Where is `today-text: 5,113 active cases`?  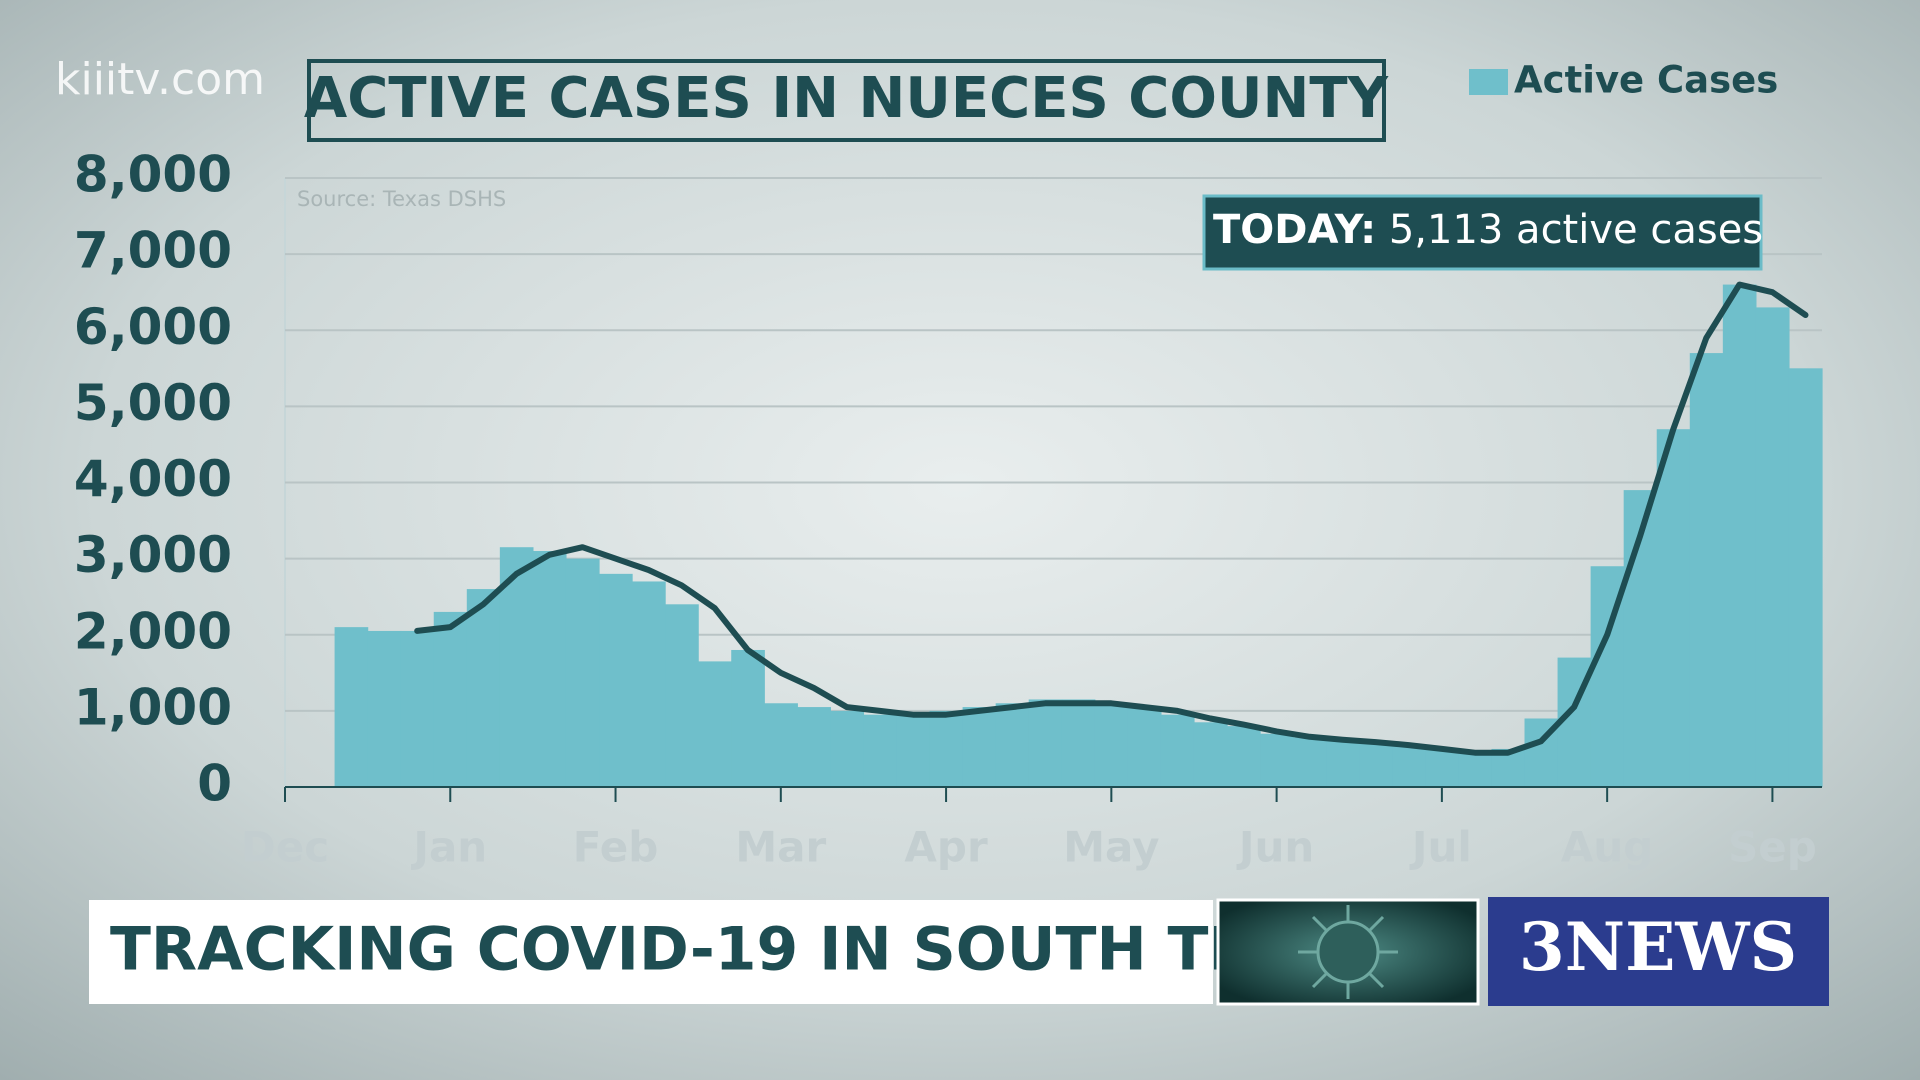
today-text: 5,113 active cases is located at coordinates (1576, 230).